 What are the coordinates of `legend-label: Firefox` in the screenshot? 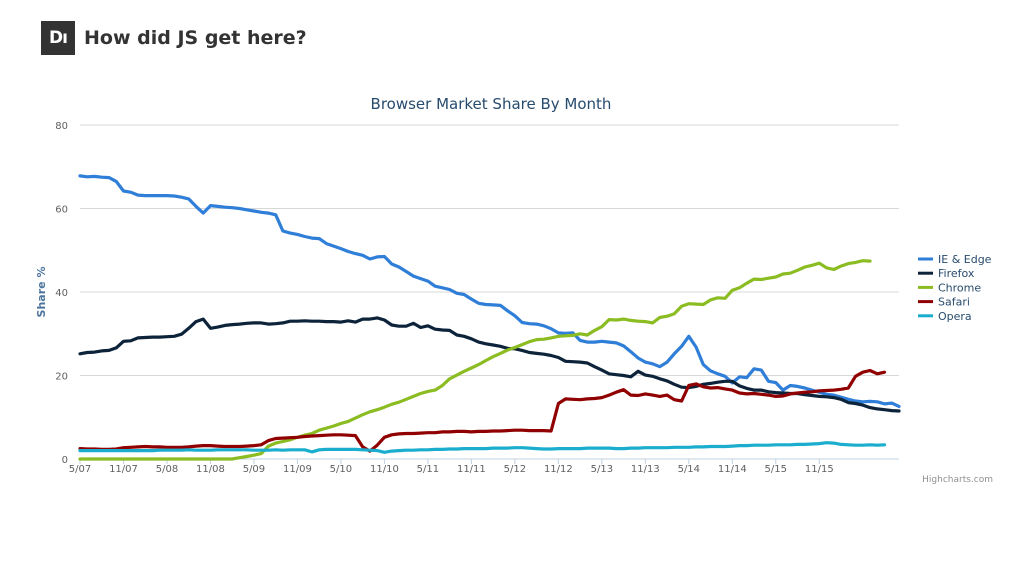 It's located at (956, 273).